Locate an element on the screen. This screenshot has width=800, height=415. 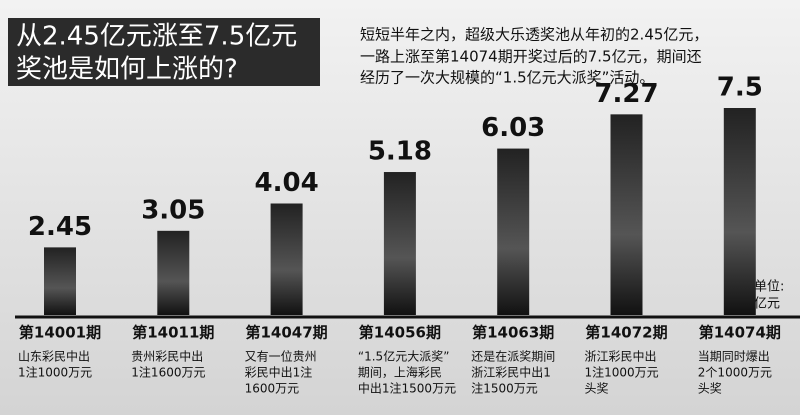
x-tick-label: 第14011期 is located at coordinates (173, 333).